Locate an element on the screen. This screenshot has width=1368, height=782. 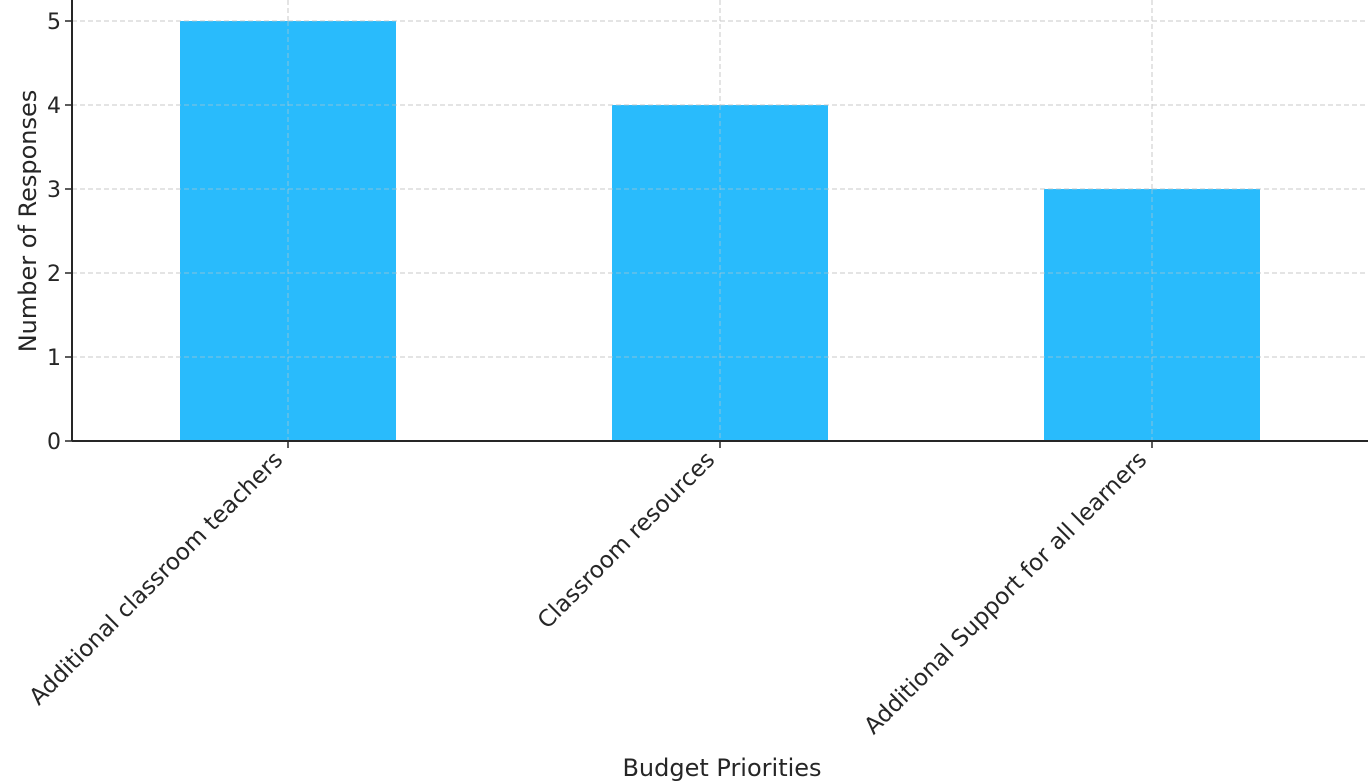
x-tick-label: Additional classroom teachers is located at coordinates (157, 579).